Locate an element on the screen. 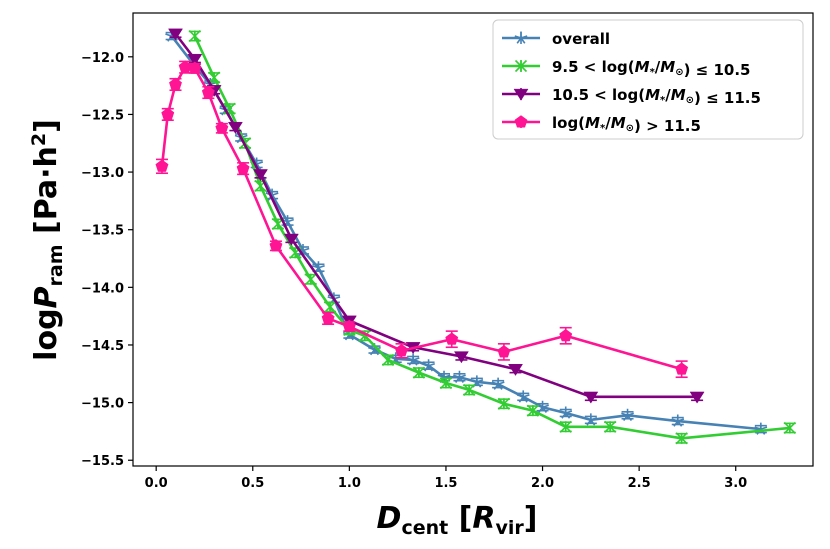 The height and width of the screenshot is (549, 830). y-tick-label: −14.5 is located at coordinates (102, 346).